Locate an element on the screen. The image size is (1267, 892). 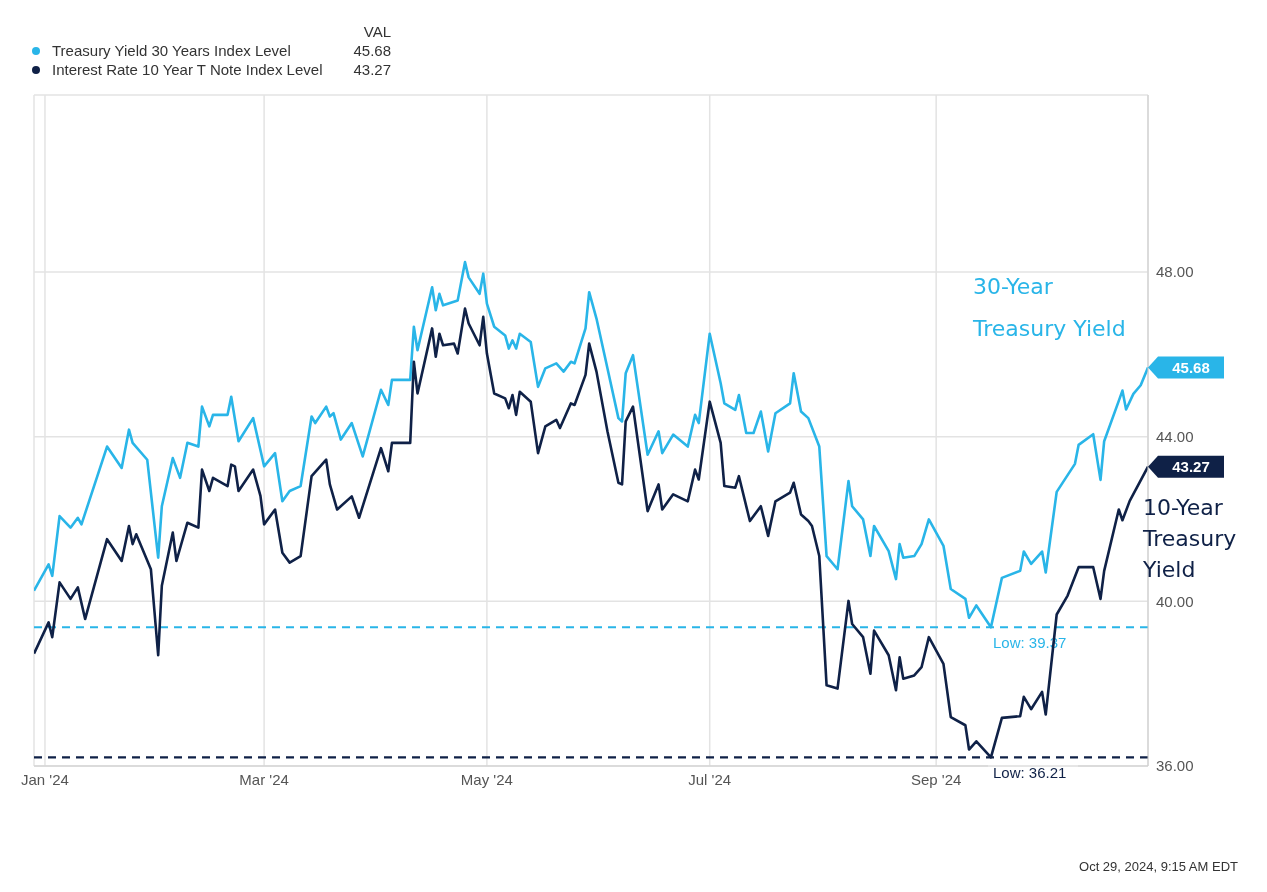
text: Oct 29, 2024, 9:15 AM EDT is located at coordinates (1158, 866).